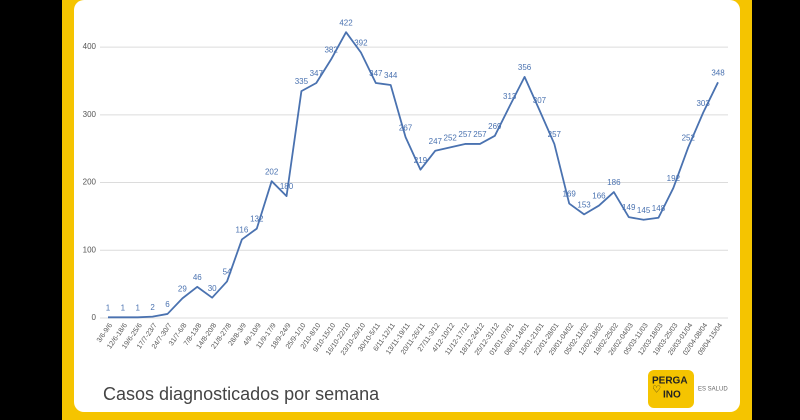  Describe the element at coordinates (242, 230) in the screenshot. I see `value-label: 116` at that location.